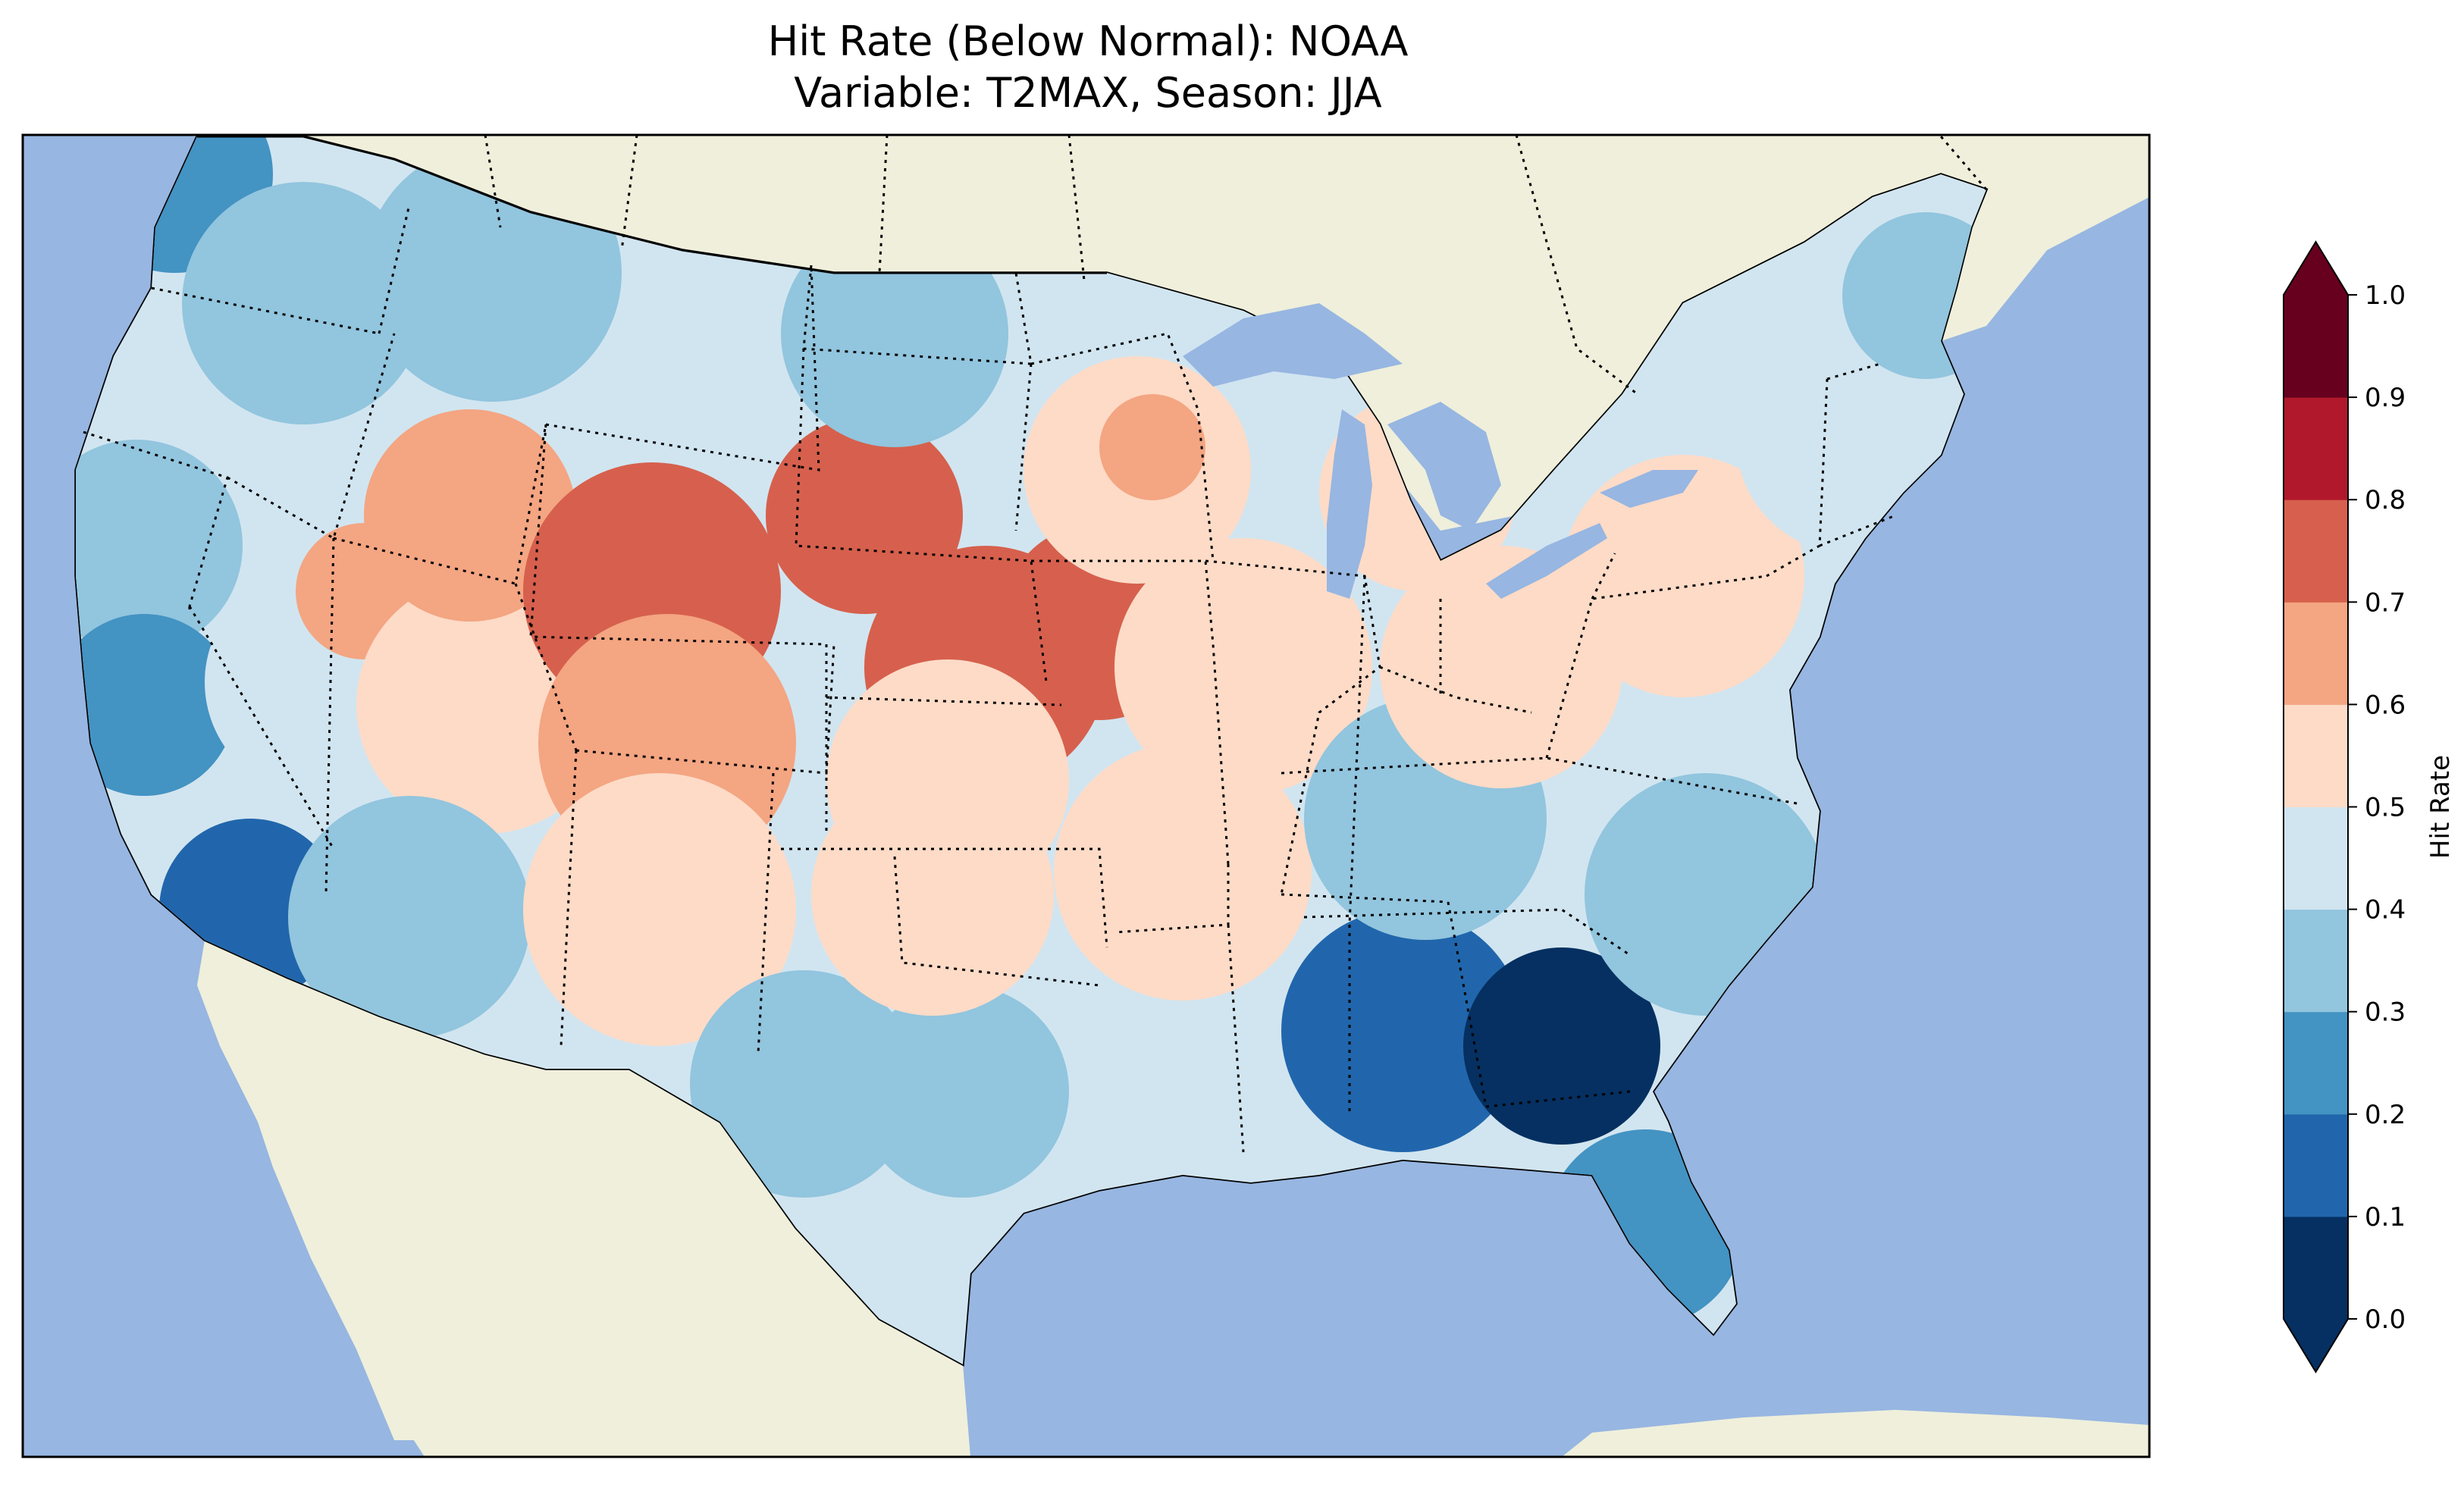  What do you see at coordinates (659, 909) in the screenshot?
I see `region-new-mexico` at bounding box center [659, 909].